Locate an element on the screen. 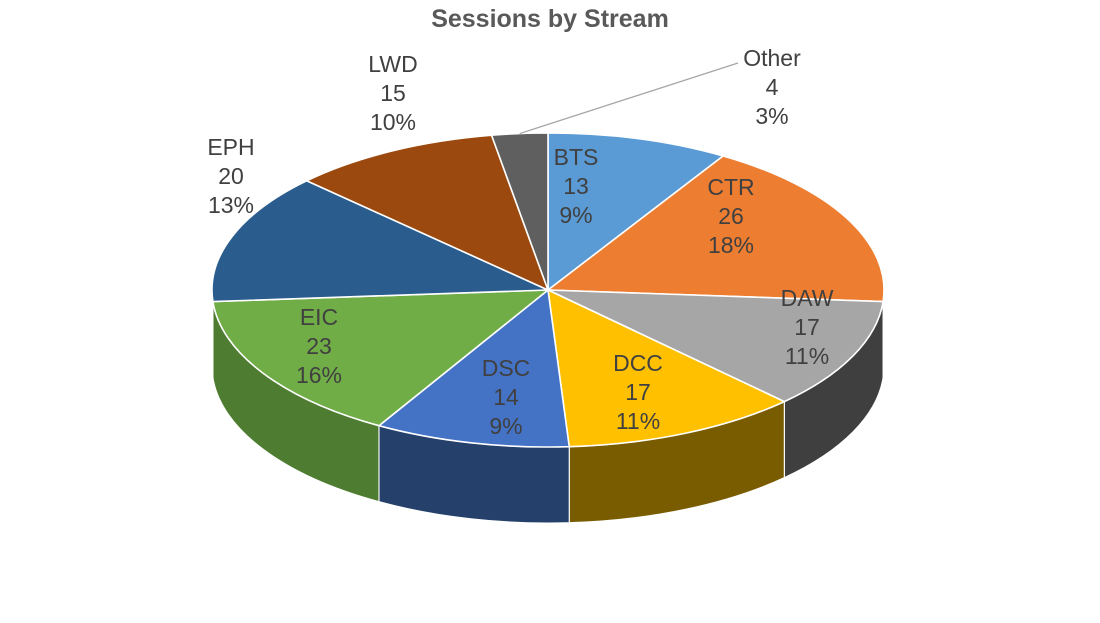 This screenshot has height=623, width=1100. data-label-line: EIC is located at coordinates (319, 317).